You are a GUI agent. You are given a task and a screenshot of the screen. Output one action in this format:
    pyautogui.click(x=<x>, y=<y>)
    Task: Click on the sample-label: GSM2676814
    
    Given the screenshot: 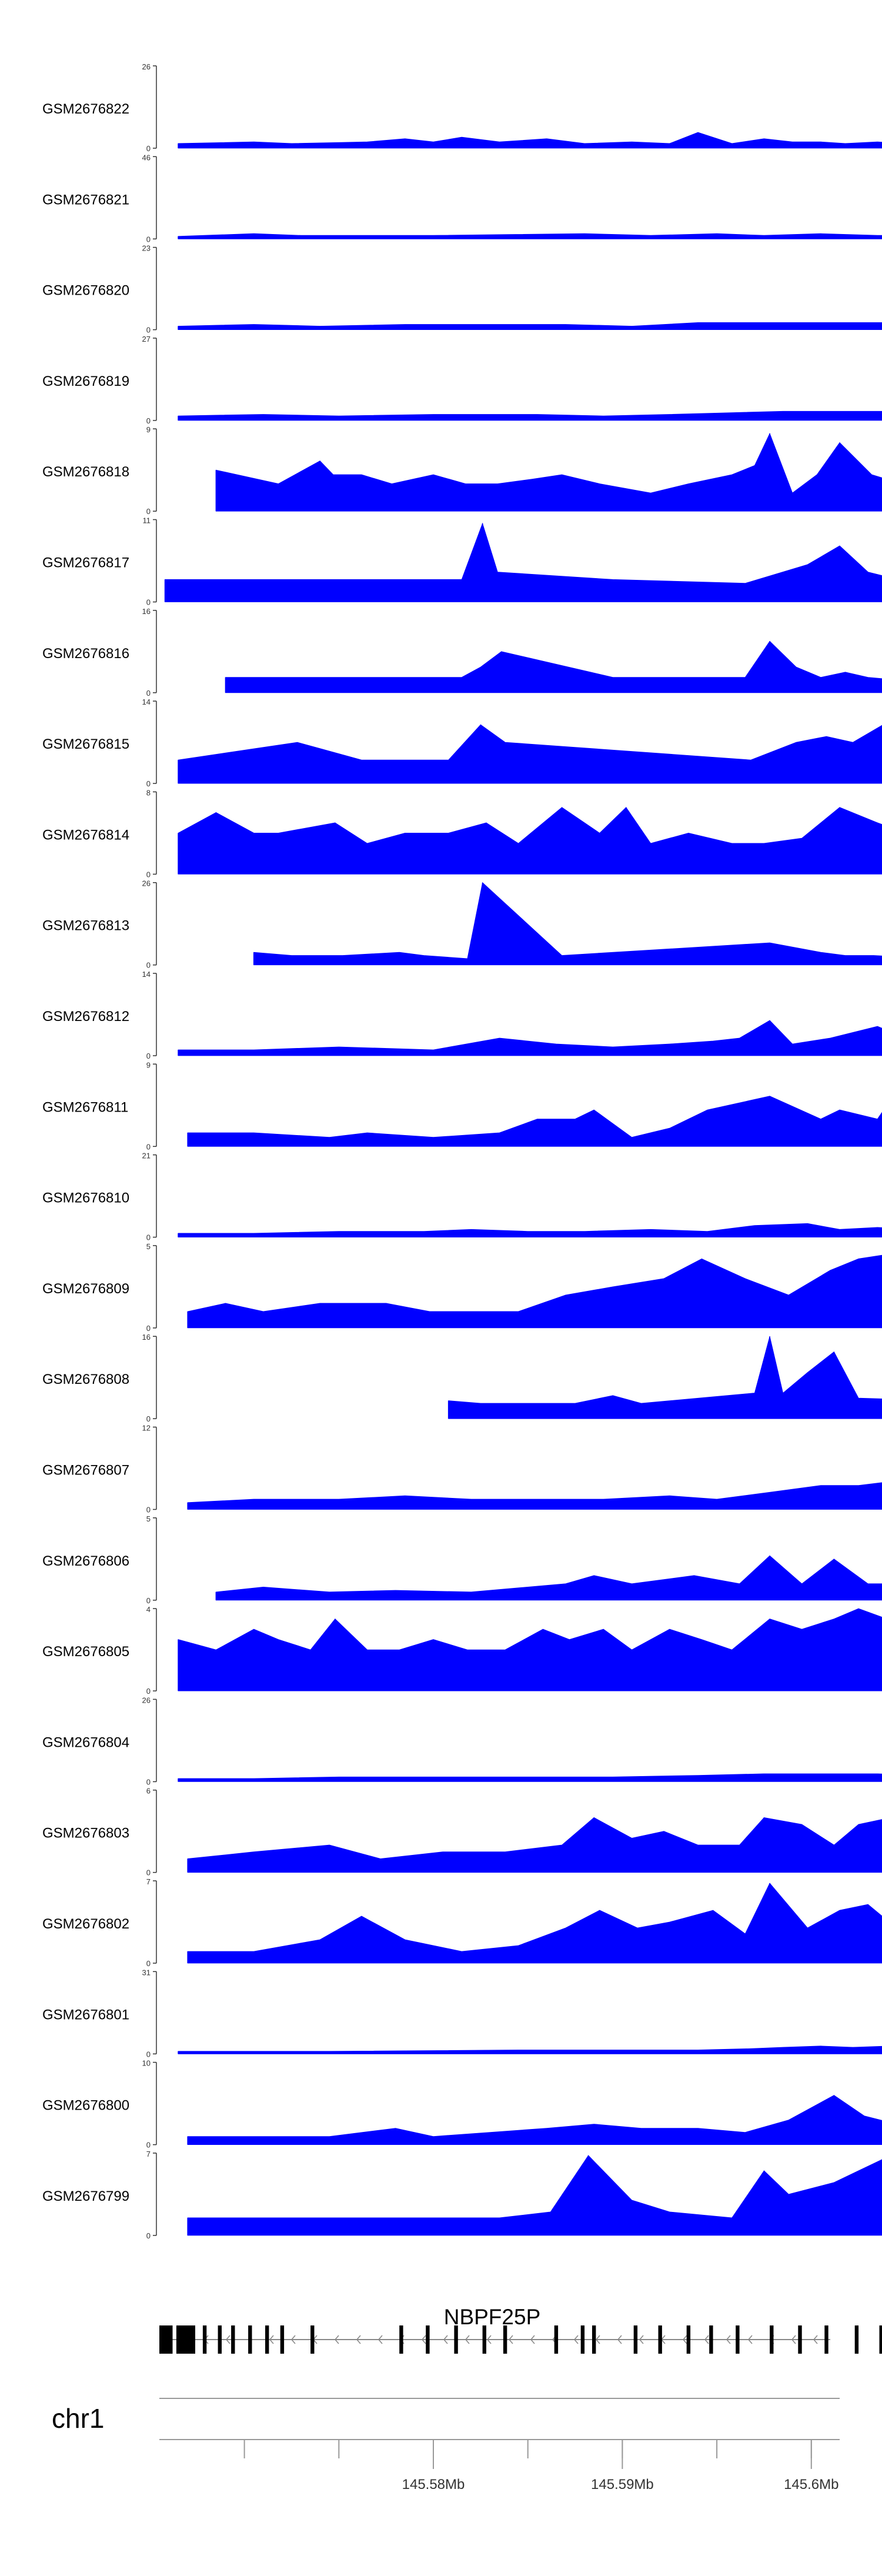 What is the action you would take?
    pyautogui.click(x=85, y=835)
    